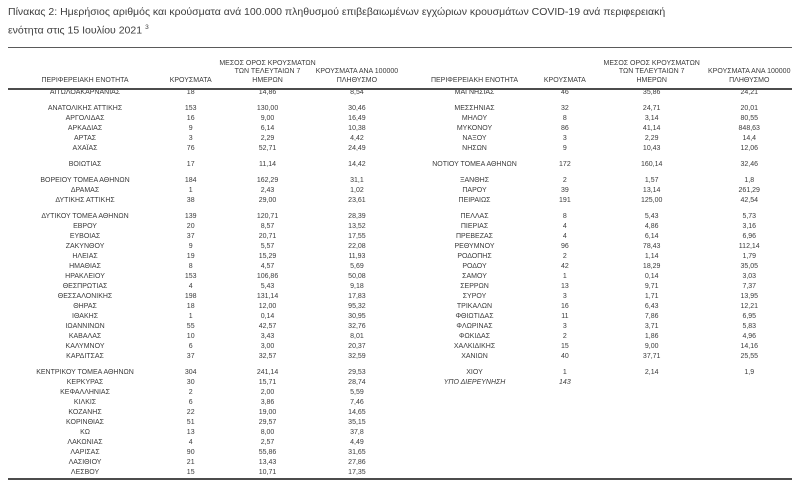 The image size is (800, 491). What do you see at coordinates (85, 336) in the screenshot?
I see `cell-region: ΚΑΒΑΛΑΣ` at bounding box center [85, 336].